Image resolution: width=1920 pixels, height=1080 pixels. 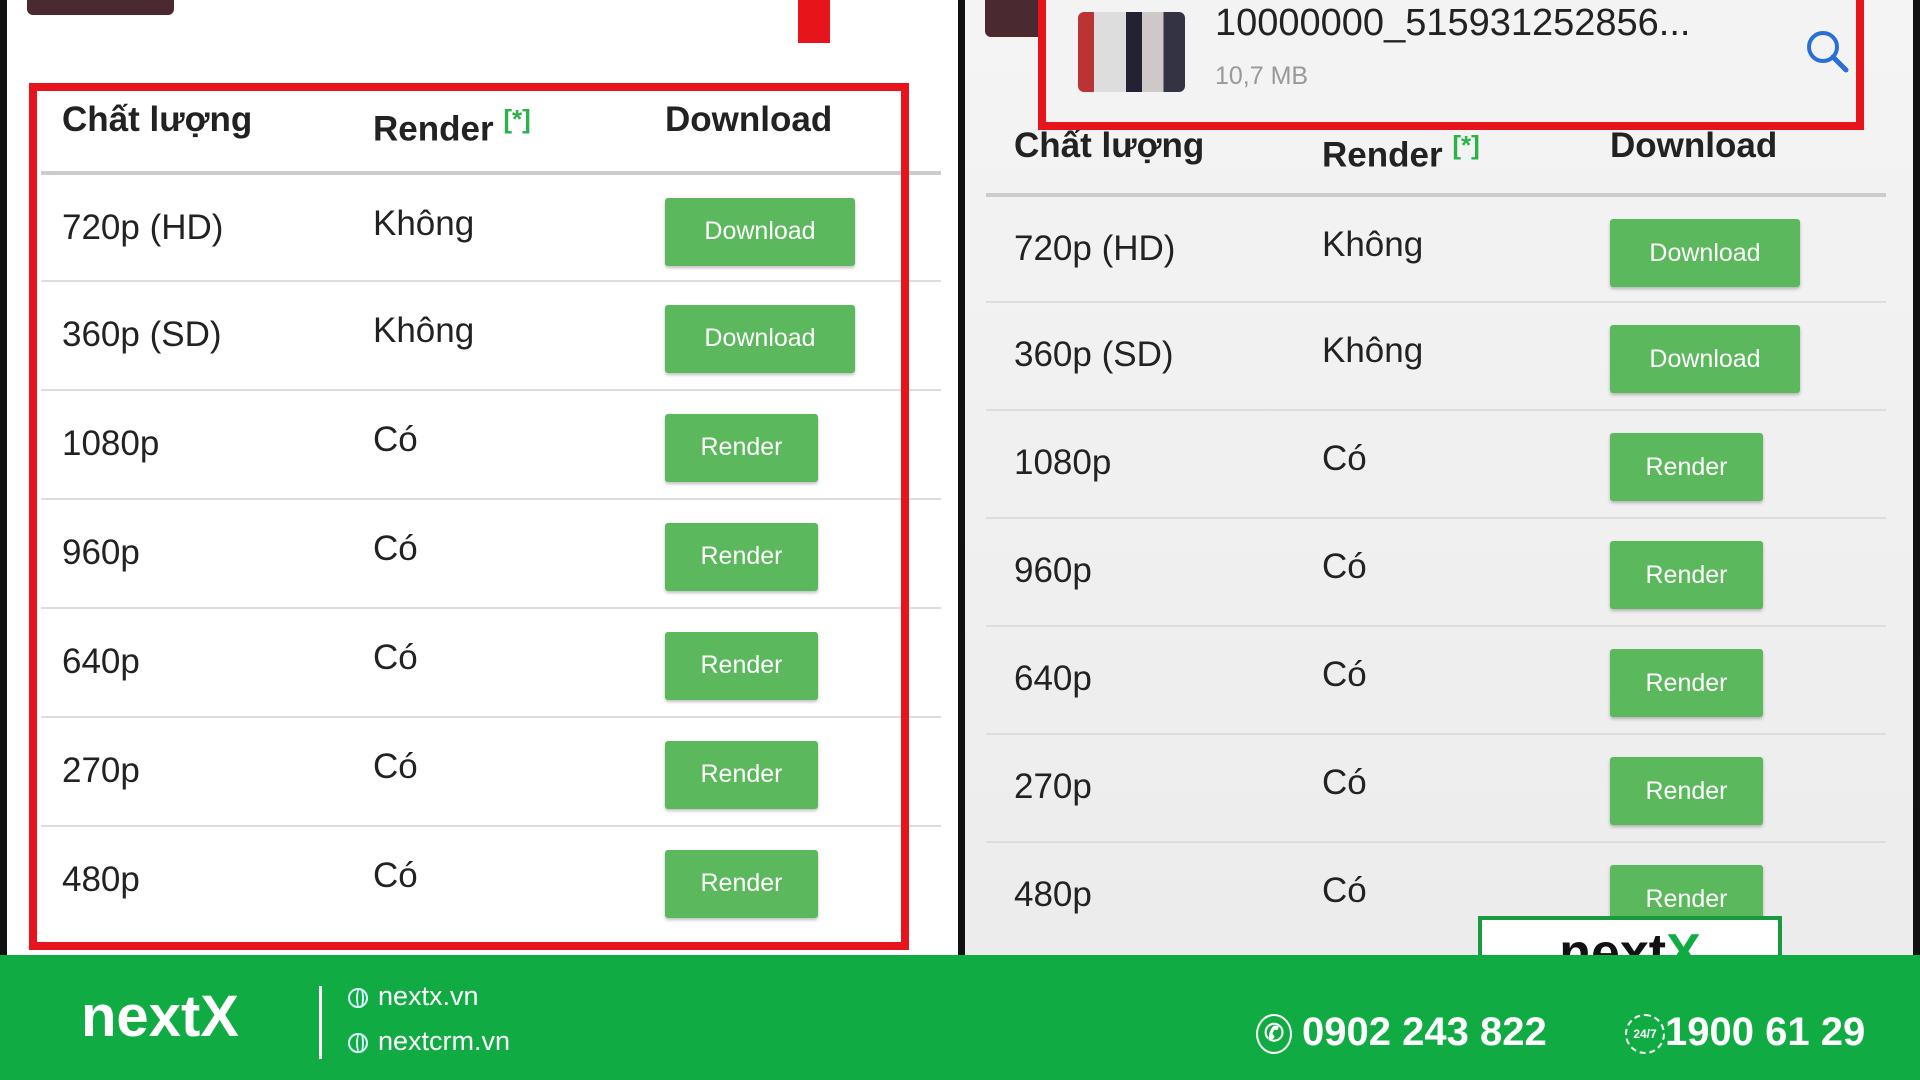 I want to click on site-label: nextx.vn, so click(x=428, y=996).